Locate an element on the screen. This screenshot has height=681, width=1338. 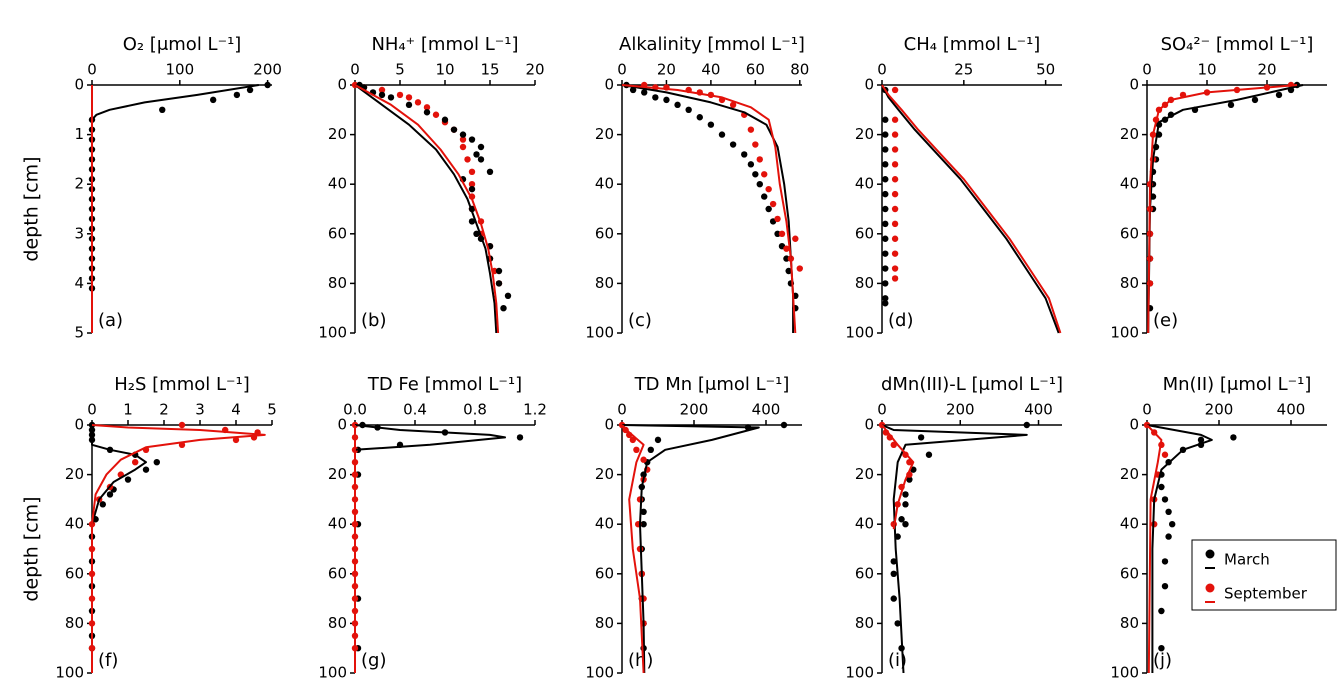
x-tick-label: 1 is located at coordinates (128, 410).